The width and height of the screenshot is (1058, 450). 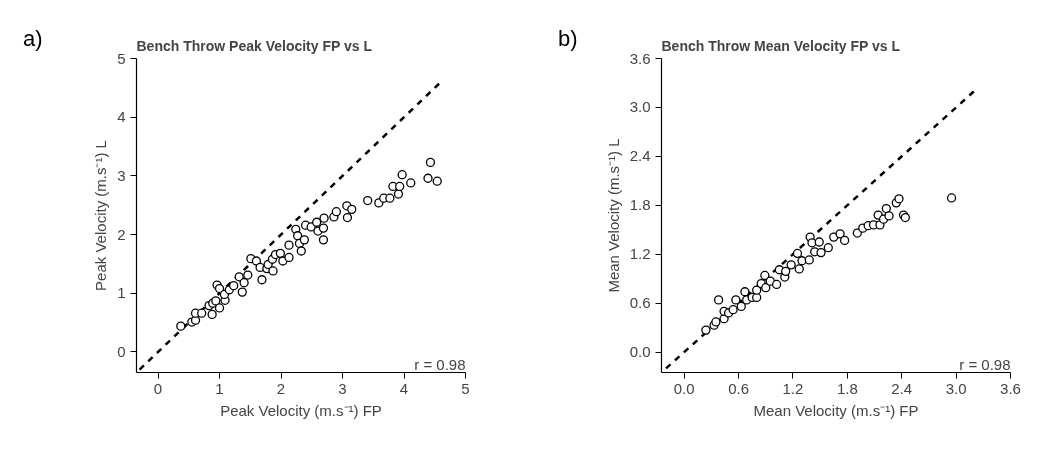 What do you see at coordinates (1010, 388) in the screenshot?
I see `x-tick-label: 3.6` at bounding box center [1010, 388].